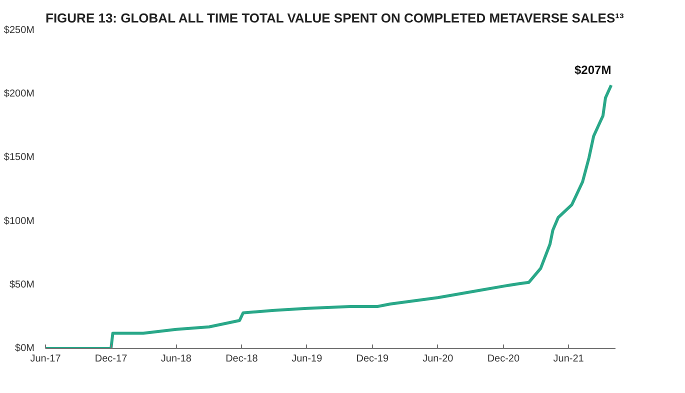 This screenshot has height=393, width=685. I want to click on x-tick-label: Dec-18, so click(242, 359).